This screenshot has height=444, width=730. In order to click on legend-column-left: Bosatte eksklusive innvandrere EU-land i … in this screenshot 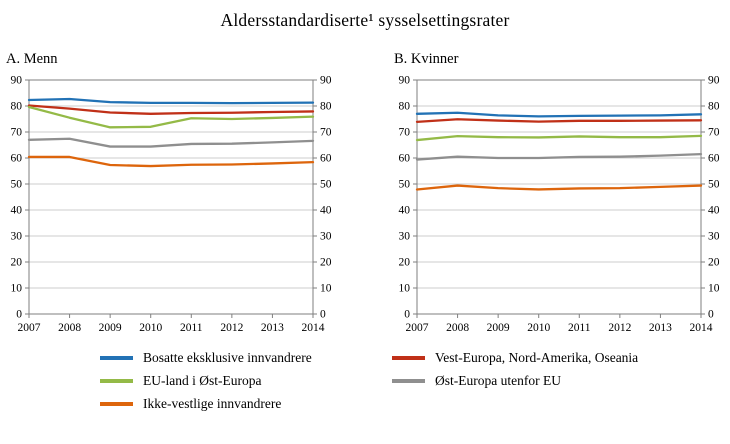, I will do `click(246, 385)`.